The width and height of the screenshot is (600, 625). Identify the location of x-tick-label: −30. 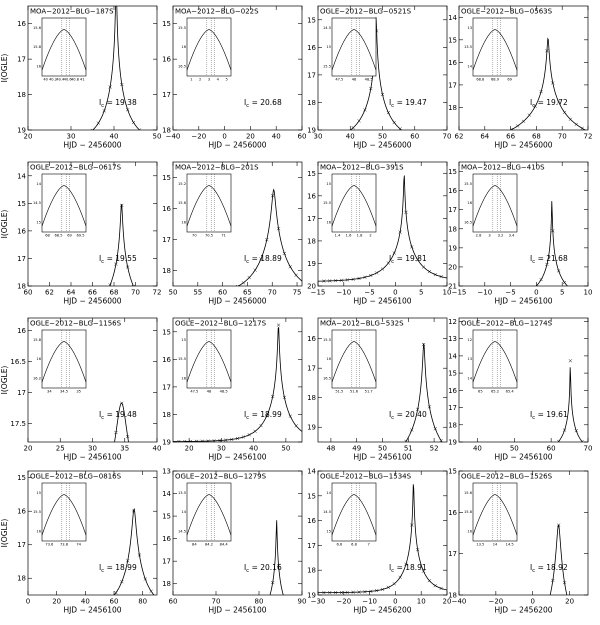
(318, 602).